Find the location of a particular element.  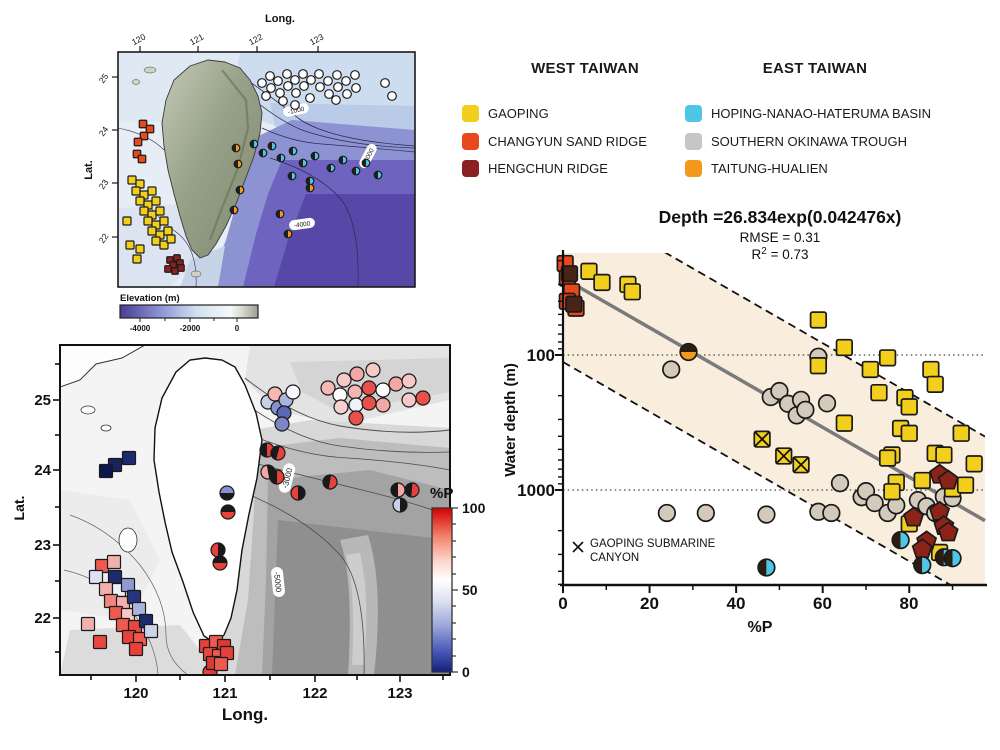

legend-west-title: WEST TAIWAN is located at coordinates (585, 68).